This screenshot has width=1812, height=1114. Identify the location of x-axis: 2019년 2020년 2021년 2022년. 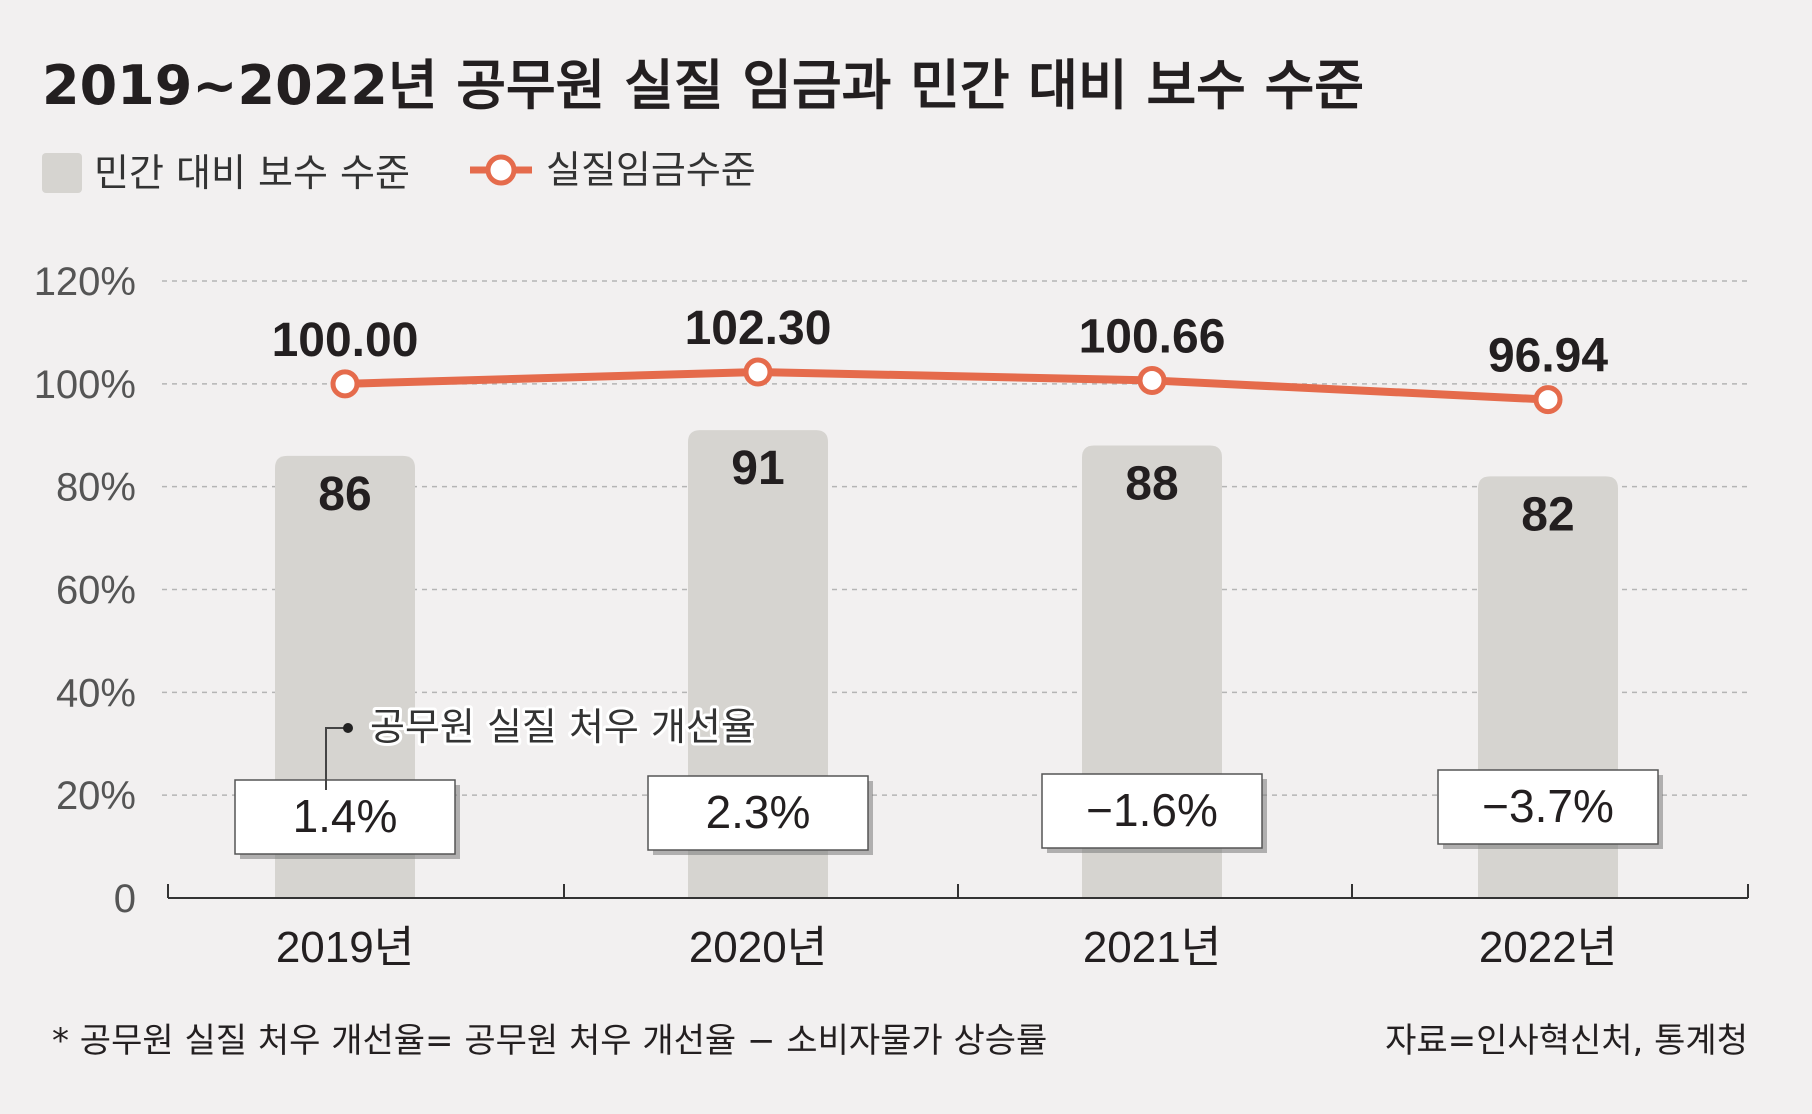
(958, 928).